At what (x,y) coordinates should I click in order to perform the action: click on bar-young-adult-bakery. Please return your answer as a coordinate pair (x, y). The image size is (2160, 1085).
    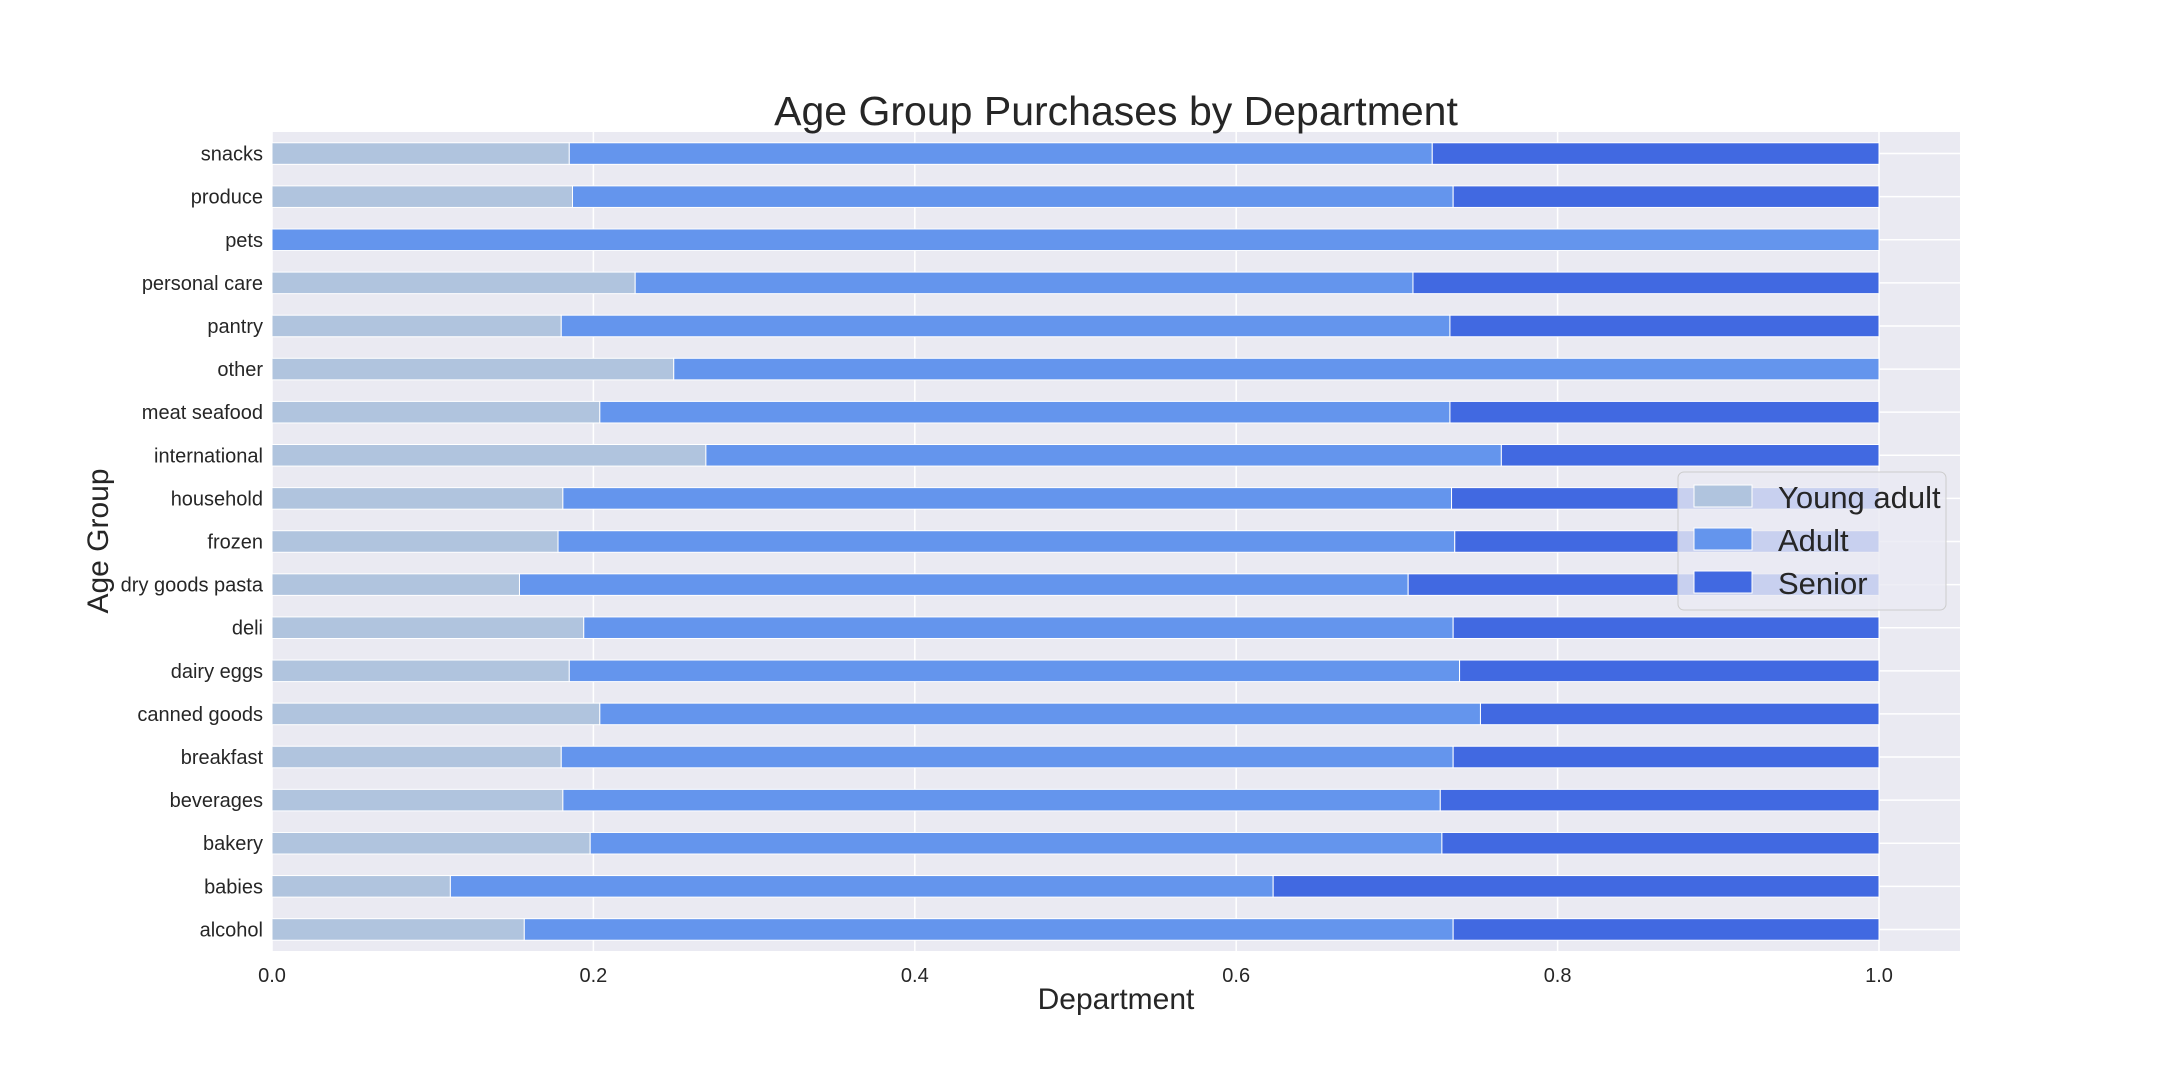
    Looking at the image, I should click on (431, 843).